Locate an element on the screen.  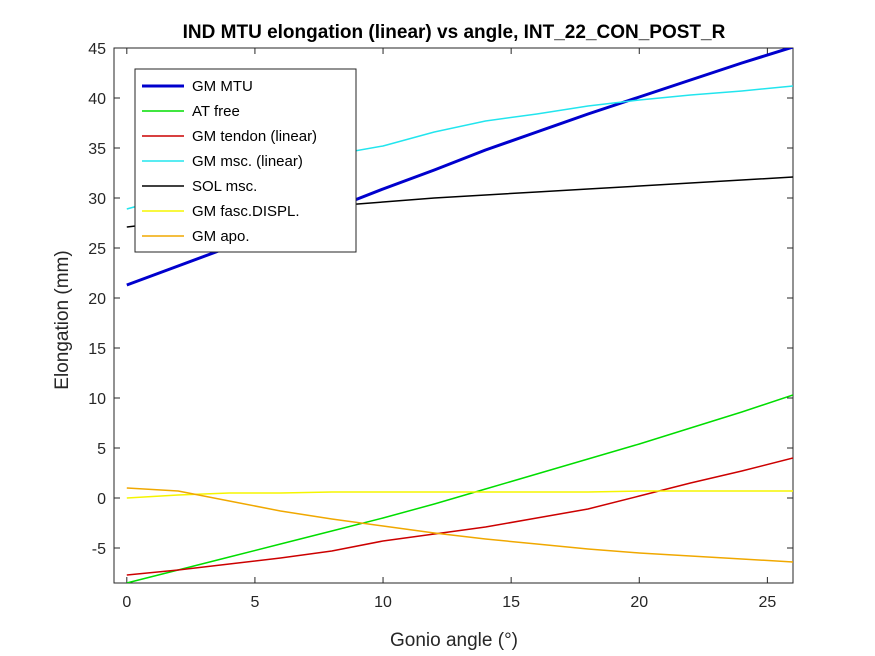
x-axis-label: Gonio angle (°) is located at coordinates (454, 640).